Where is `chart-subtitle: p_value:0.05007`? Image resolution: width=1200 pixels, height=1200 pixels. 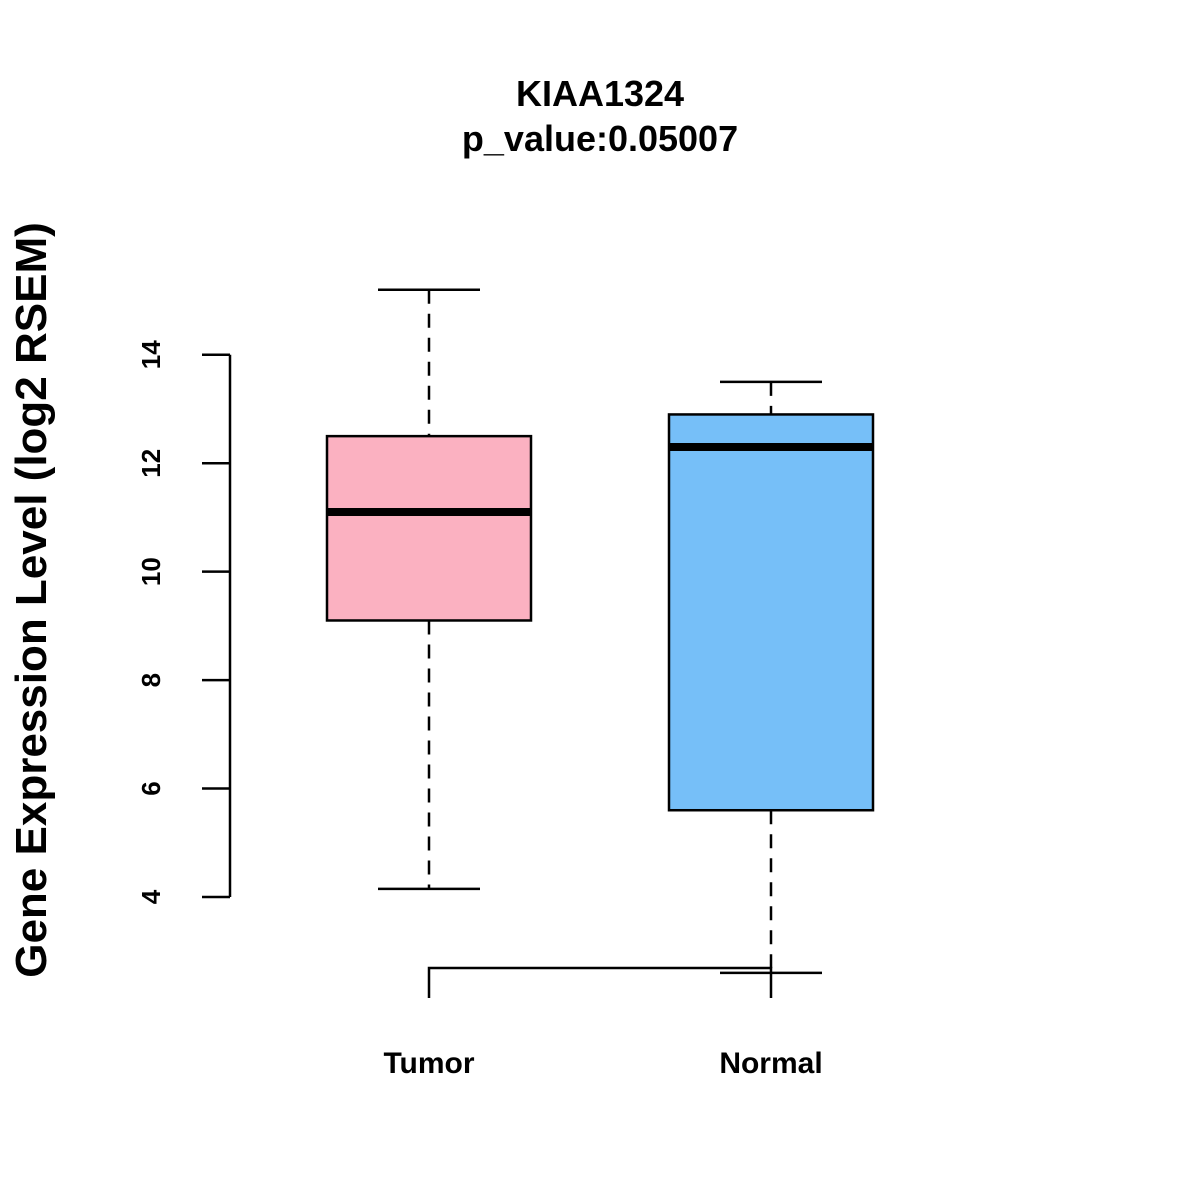 chart-subtitle: p_value:0.05007 is located at coordinates (600, 138).